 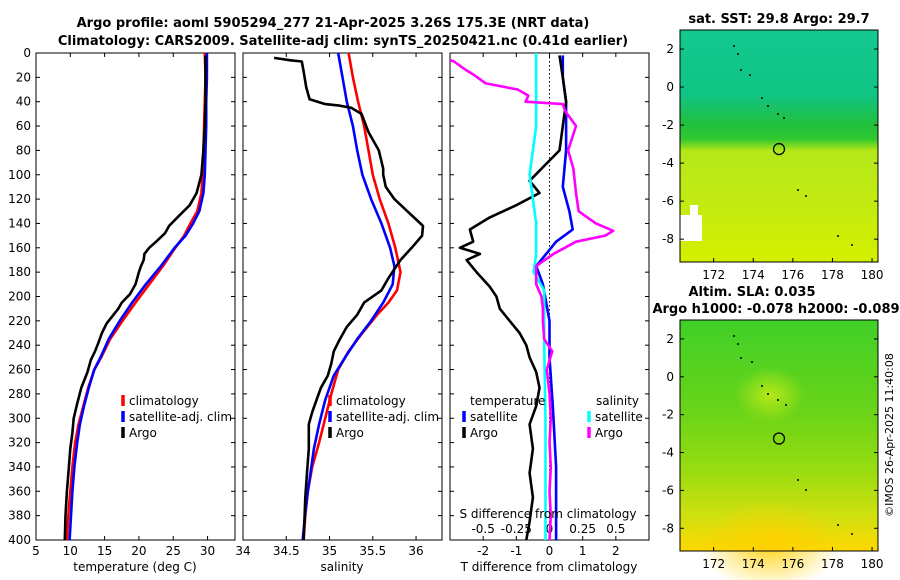 What do you see at coordinates (19, 540) in the screenshot?
I see `depth-tick-label: 400` at bounding box center [19, 540].